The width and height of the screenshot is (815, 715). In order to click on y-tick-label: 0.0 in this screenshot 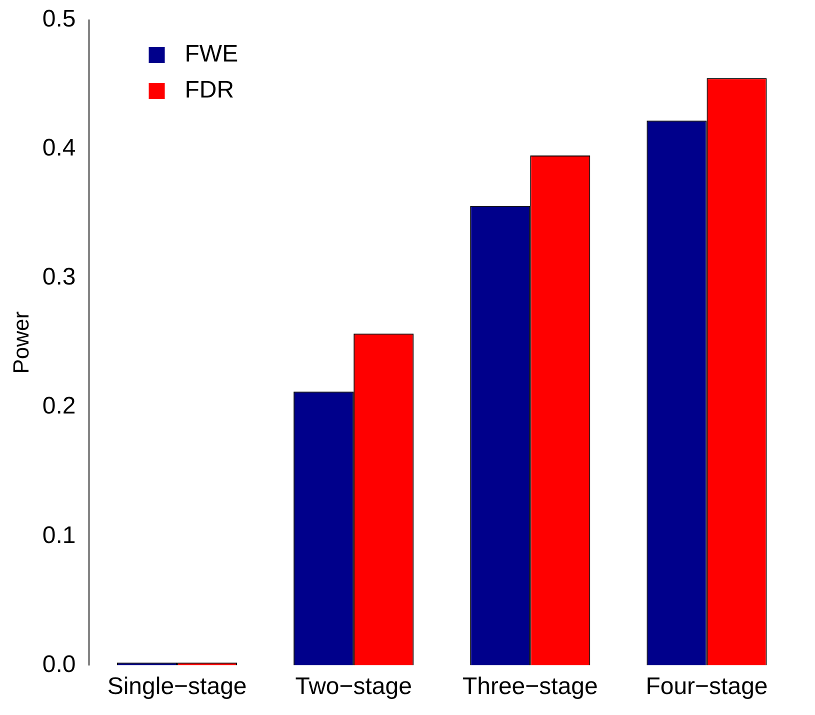, I will do `click(59, 664)`.